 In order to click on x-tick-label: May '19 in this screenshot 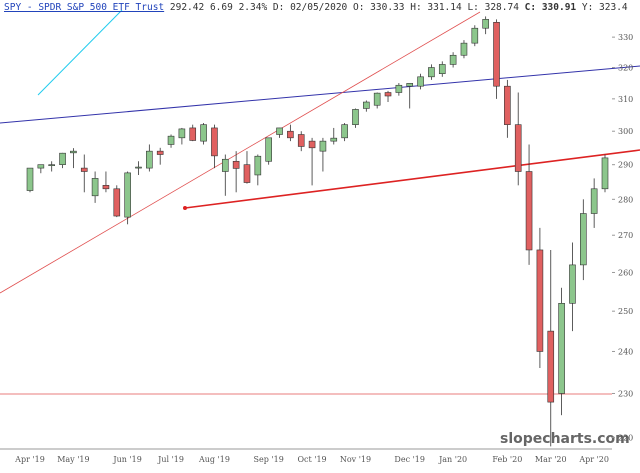, I will do `click(73, 459)`.